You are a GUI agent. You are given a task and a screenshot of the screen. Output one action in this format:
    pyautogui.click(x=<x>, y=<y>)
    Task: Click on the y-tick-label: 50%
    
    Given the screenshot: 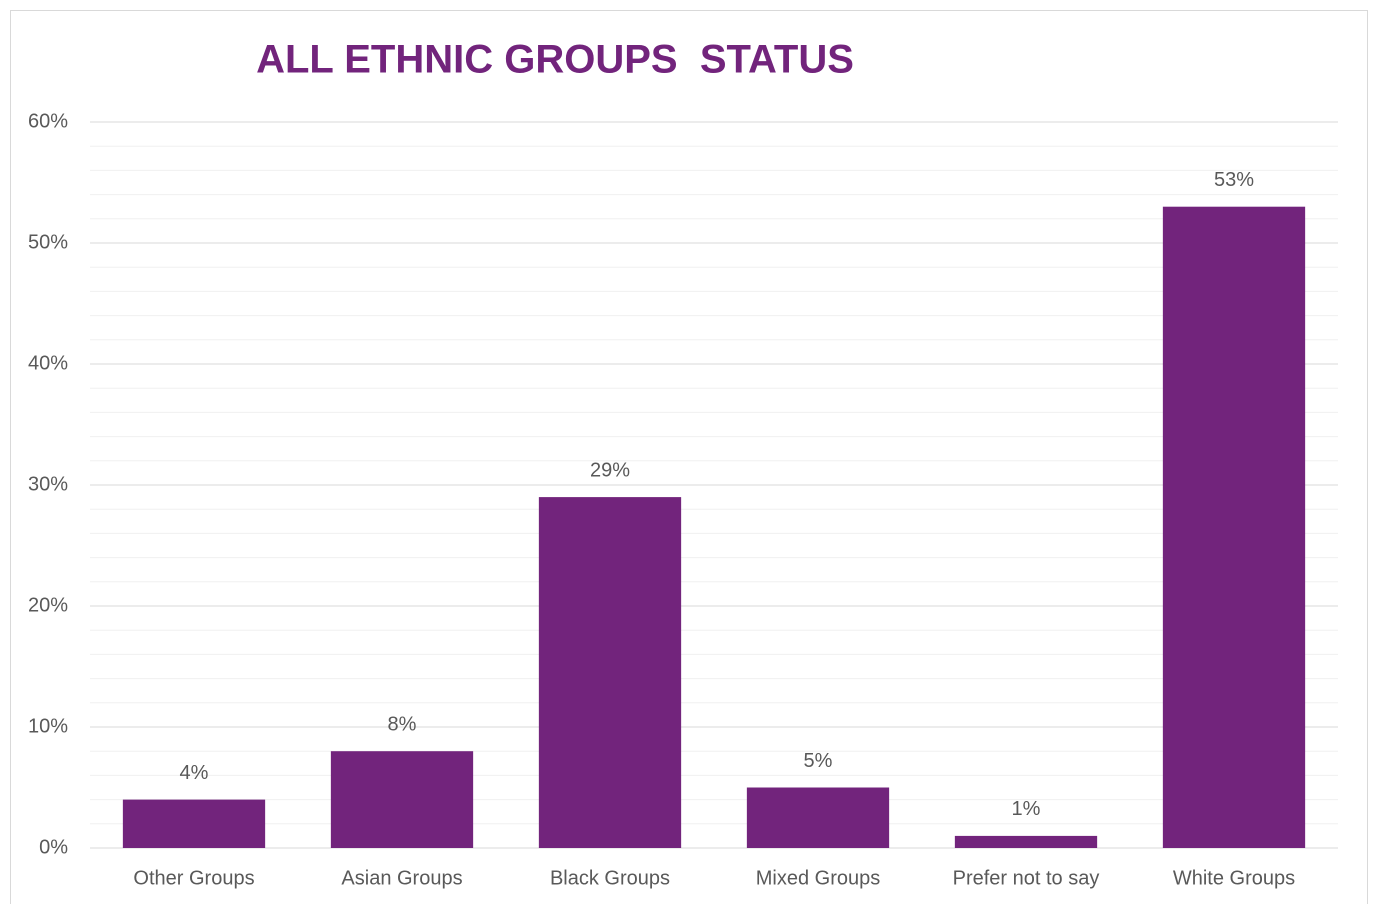 What is the action you would take?
    pyautogui.click(x=48, y=242)
    